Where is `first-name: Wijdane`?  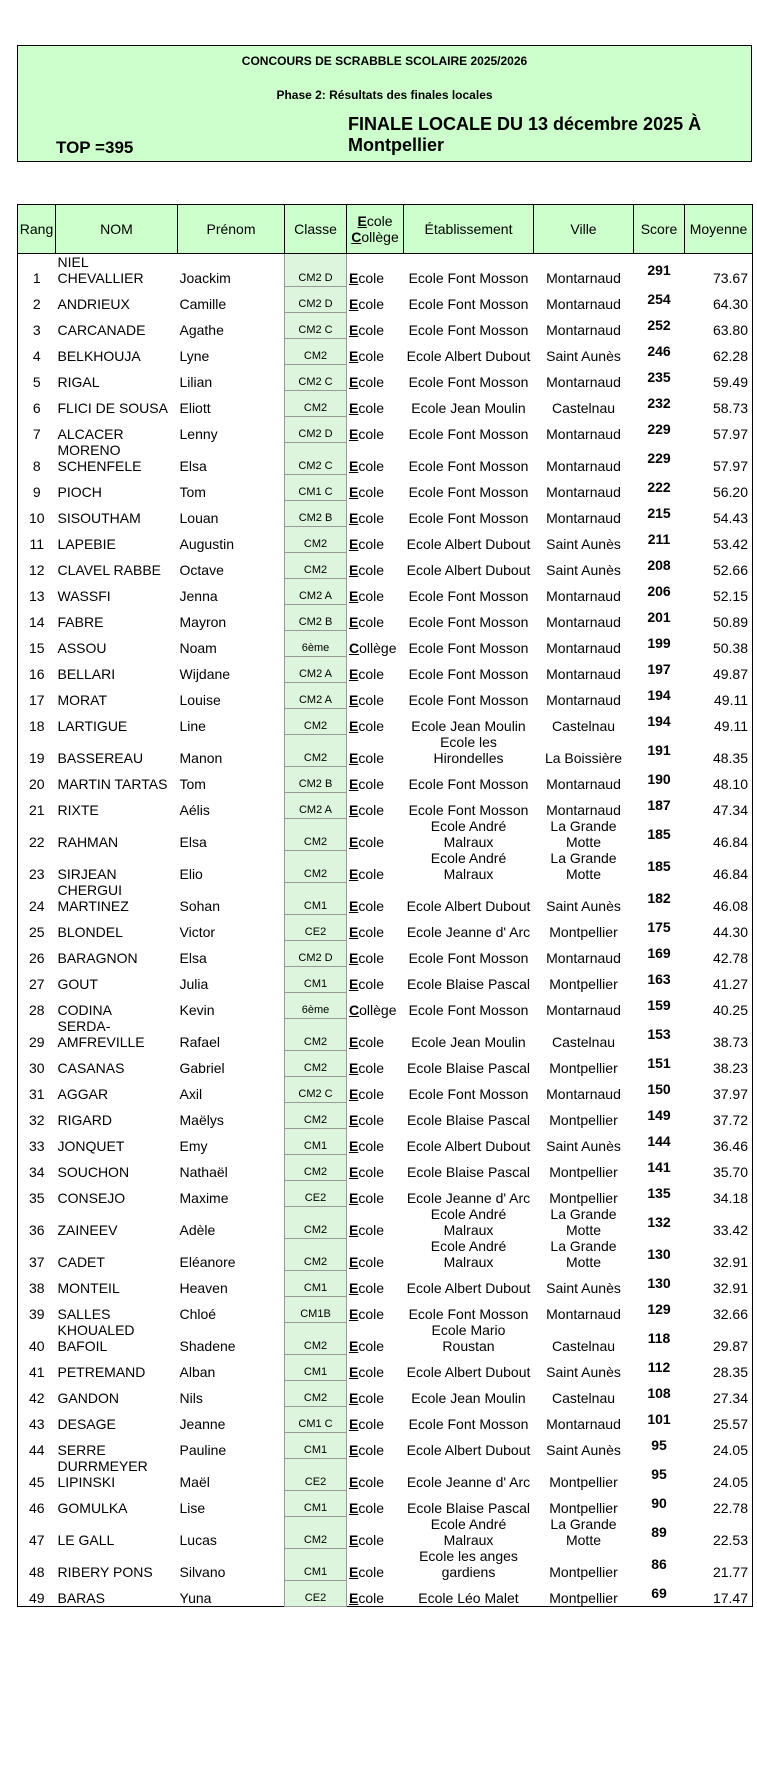 first-name: Wijdane is located at coordinates (205, 674).